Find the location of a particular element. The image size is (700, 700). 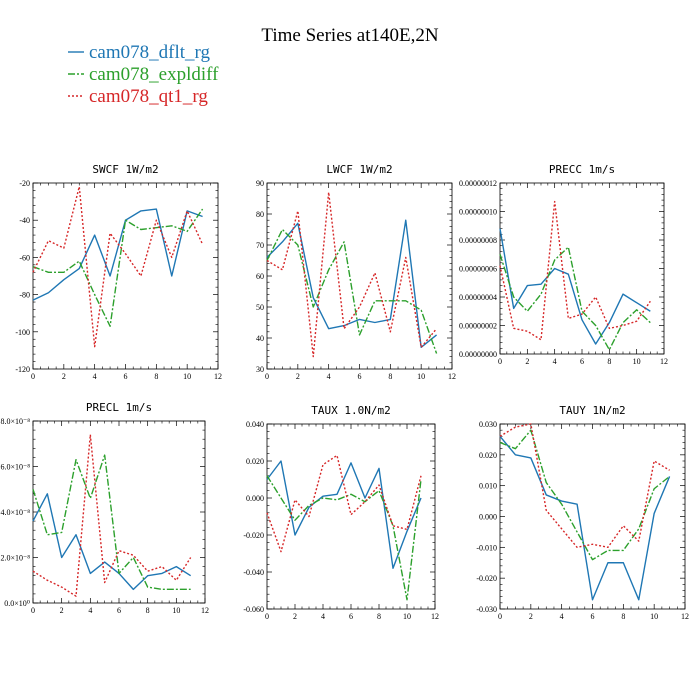

x-tick-label-2-5: 10 is located at coordinates (637, 361).